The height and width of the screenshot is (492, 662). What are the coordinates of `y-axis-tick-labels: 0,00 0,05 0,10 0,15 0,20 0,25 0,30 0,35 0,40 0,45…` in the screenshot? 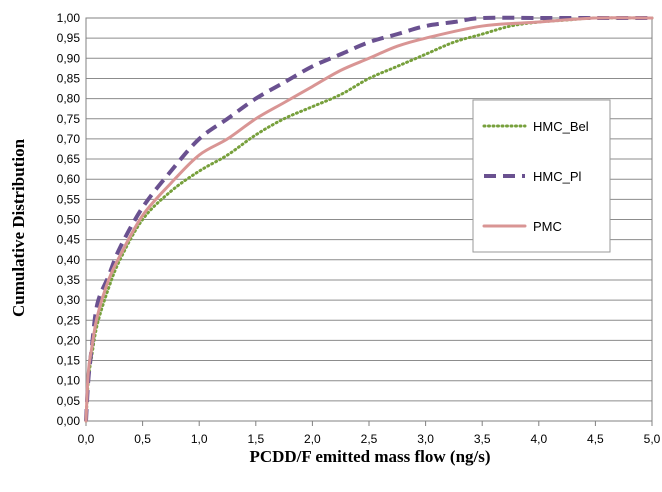 It's located at (69, 219).